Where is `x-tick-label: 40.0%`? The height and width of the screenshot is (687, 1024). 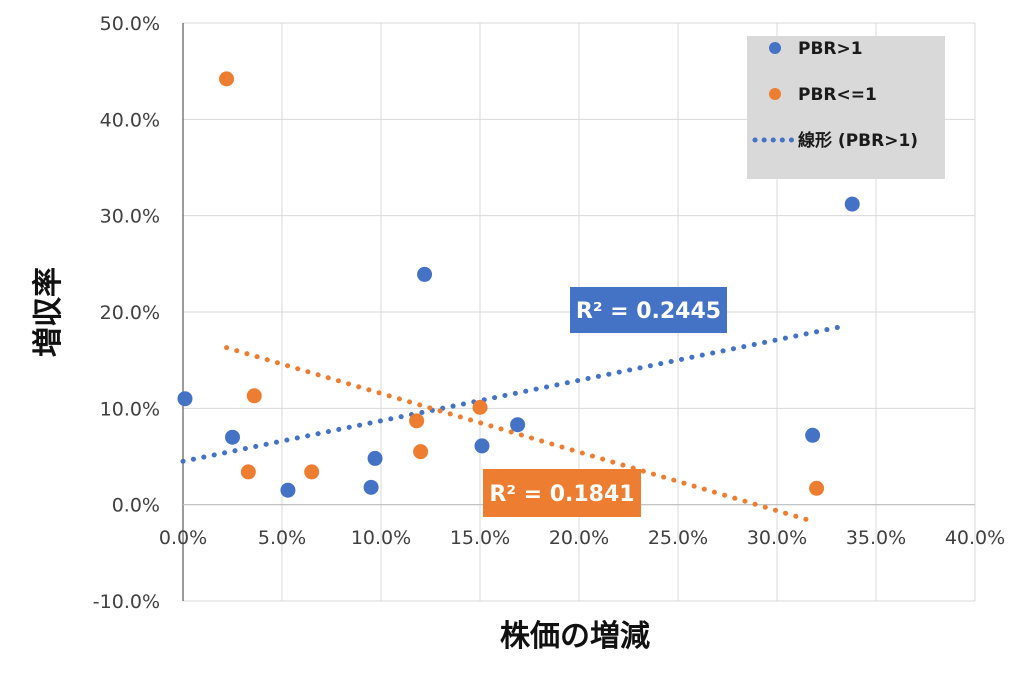 x-tick-label: 40.0% is located at coordinates (975, 538).